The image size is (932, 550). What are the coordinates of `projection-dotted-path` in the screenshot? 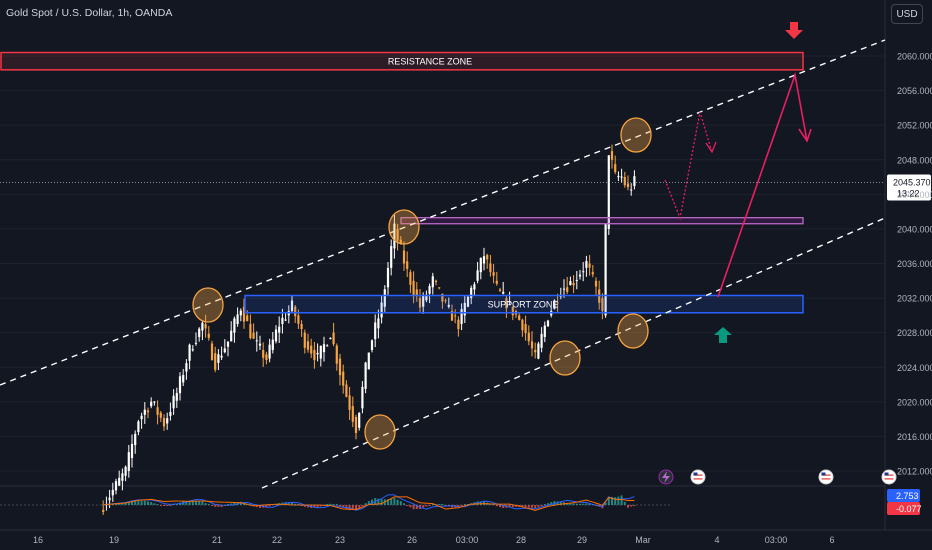 It's located at (688, 166).